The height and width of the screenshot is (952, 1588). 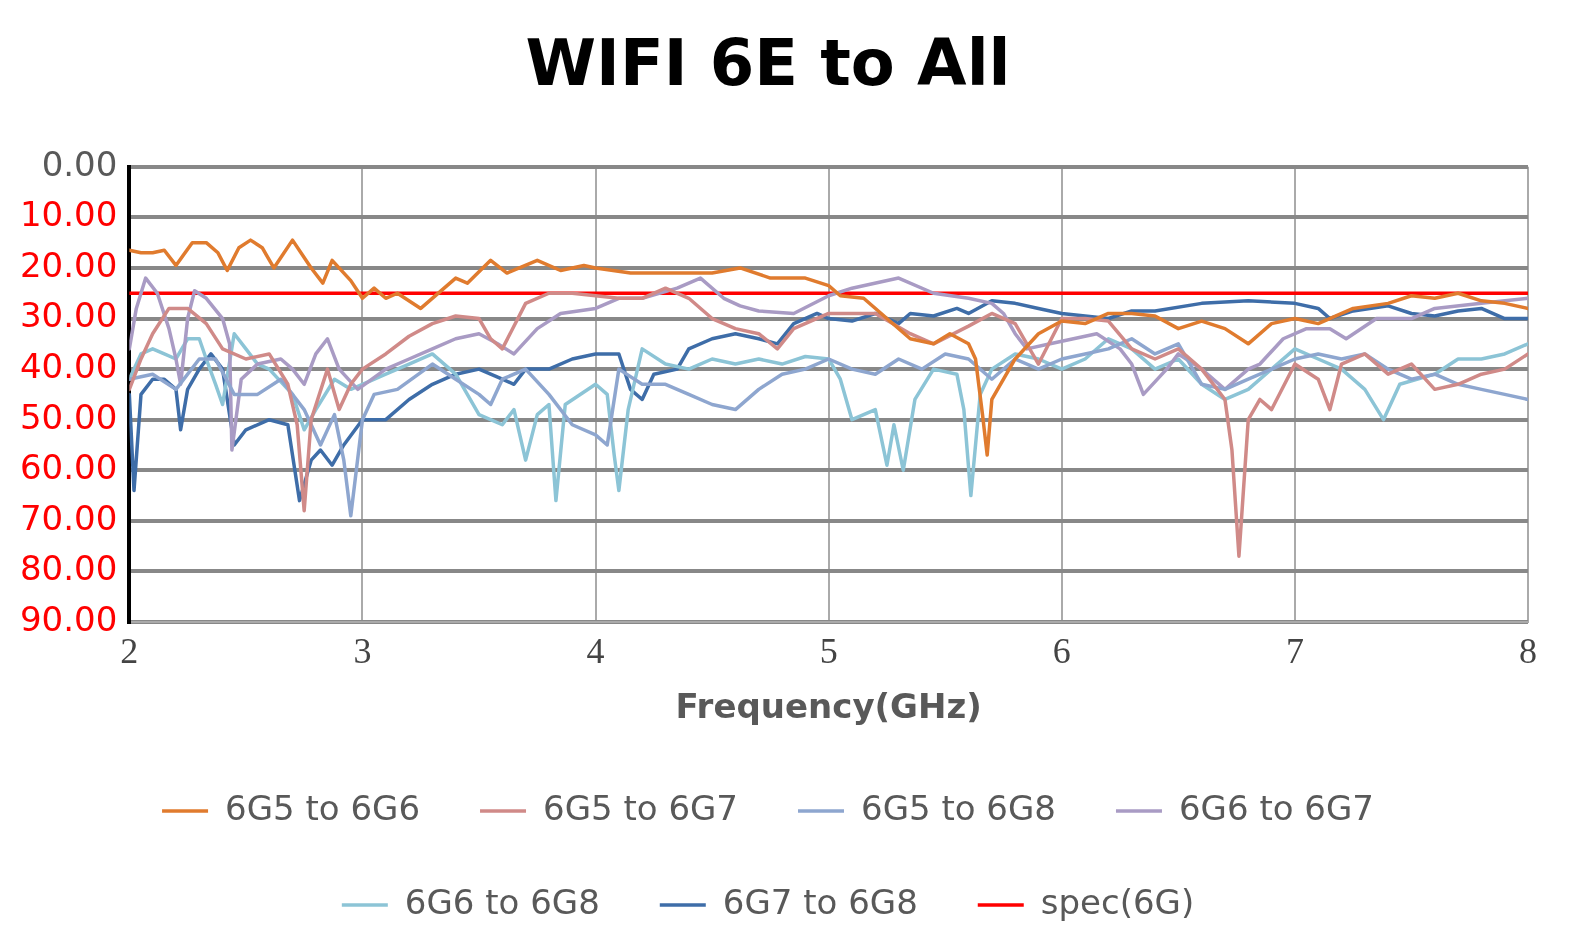 I want to click on y-tick-label: 80.00, so click(x=68, y=568).